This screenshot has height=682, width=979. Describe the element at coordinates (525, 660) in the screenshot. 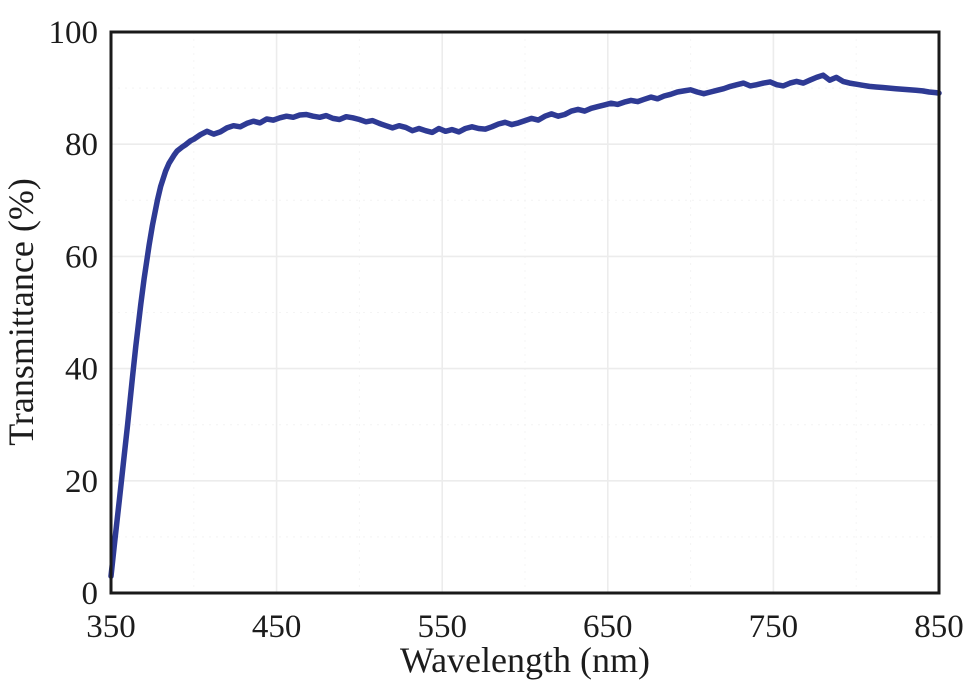

I see `x-axis-title: Wavelength (nm)` at that location.